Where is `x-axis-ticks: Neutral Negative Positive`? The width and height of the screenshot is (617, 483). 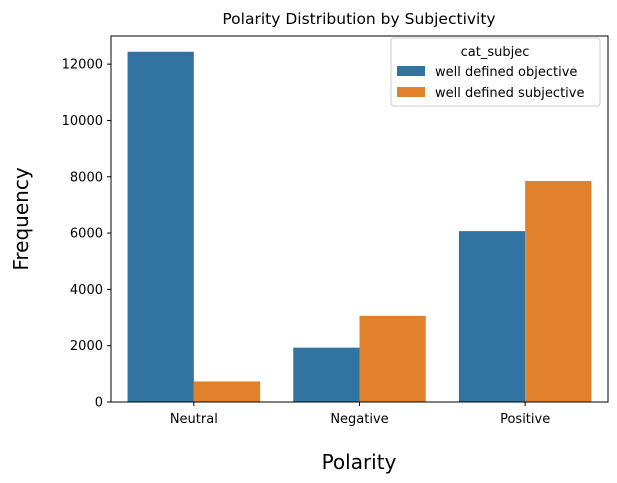 x-axis-ticks: Neutral Negative Positive is located at coordinates (360, 414).